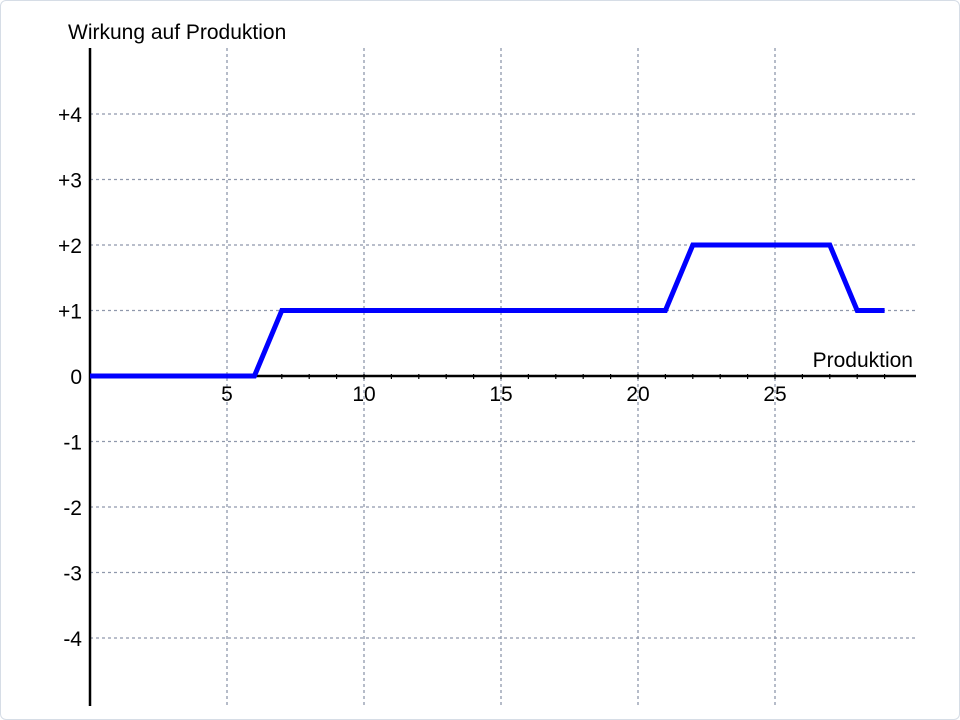  Describe the element at coordinates (72, 508) in the screenshot. I see `y-tick-label--2: -2` at that location.